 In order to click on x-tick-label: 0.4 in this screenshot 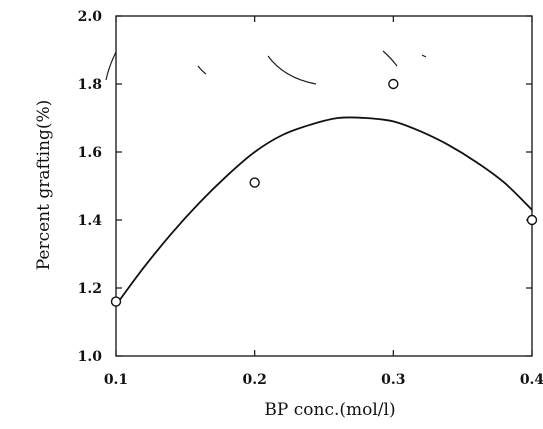, I will do `click(531, 380)`.